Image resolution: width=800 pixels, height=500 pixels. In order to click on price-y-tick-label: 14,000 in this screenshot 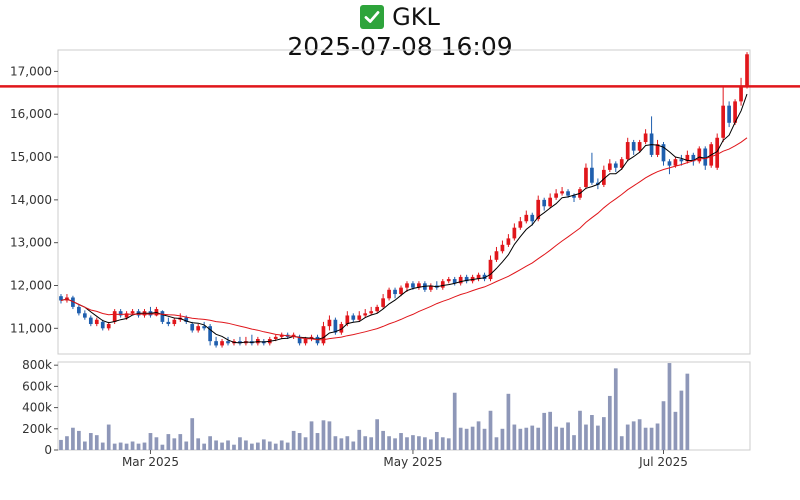, I will do `click(31, 200)`.